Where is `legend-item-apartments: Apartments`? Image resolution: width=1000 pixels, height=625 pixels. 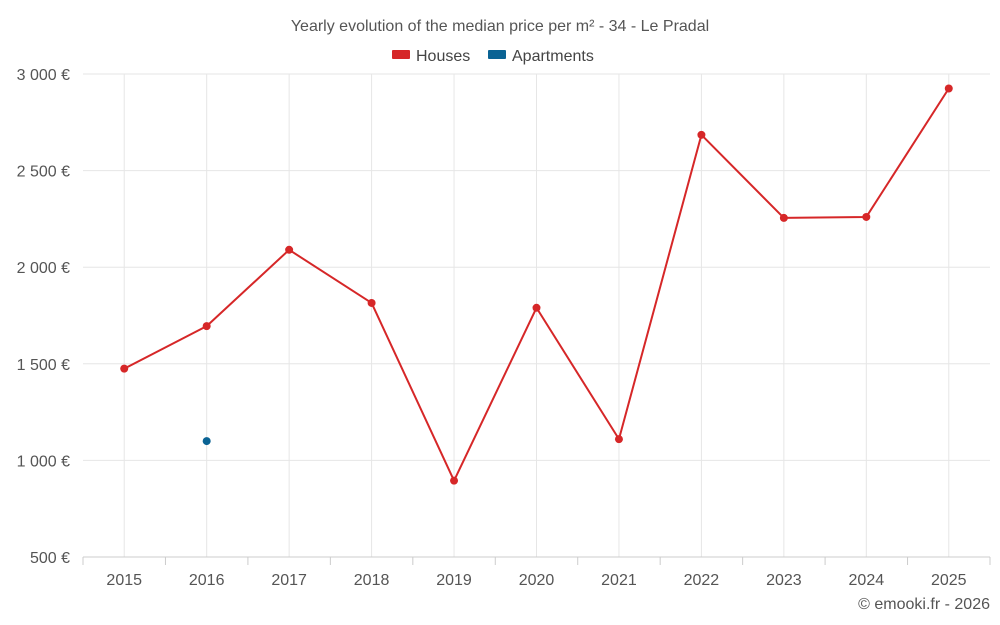 legend-item-apartments: Apartments is located at coordinates (541, 56).